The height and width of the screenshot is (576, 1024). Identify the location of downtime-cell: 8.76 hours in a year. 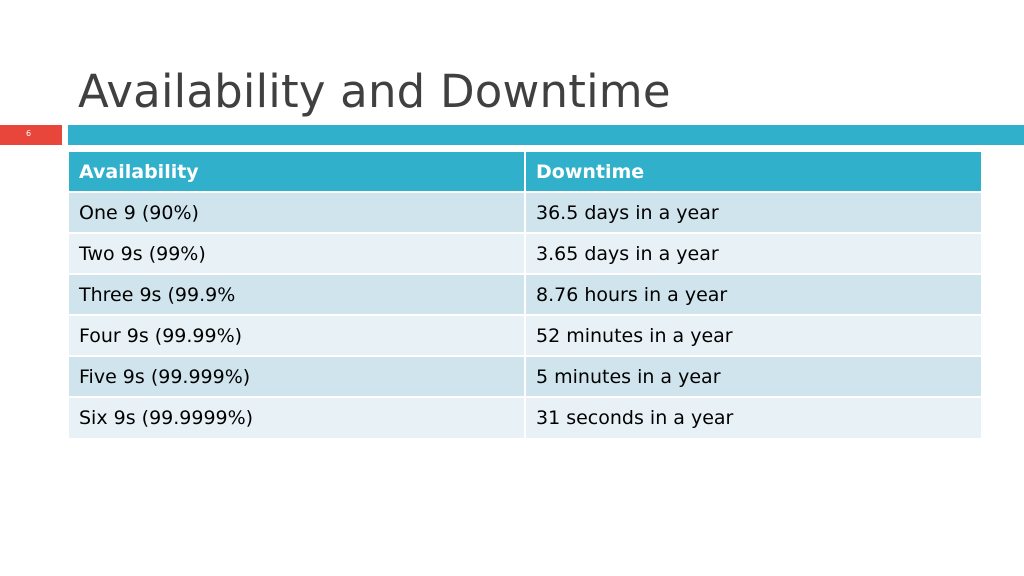
(752, 294).